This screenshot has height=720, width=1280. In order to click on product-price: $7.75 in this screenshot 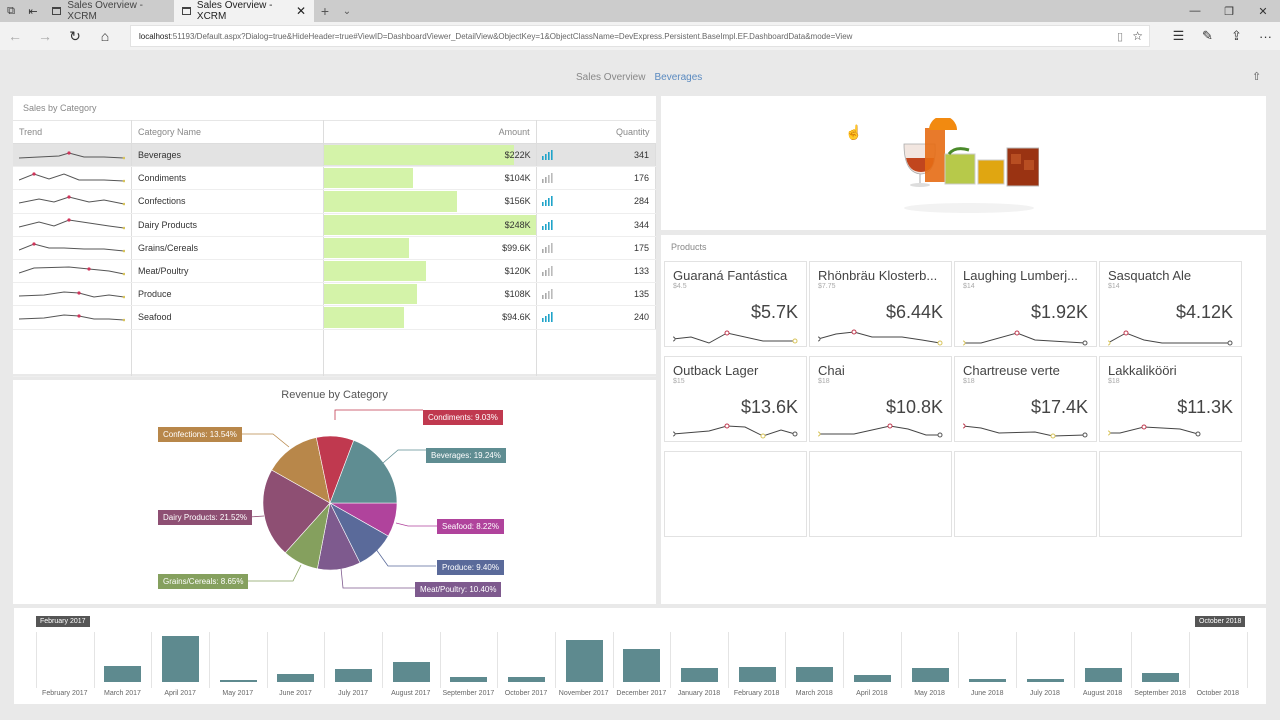, I will do `click(827, 286)`.